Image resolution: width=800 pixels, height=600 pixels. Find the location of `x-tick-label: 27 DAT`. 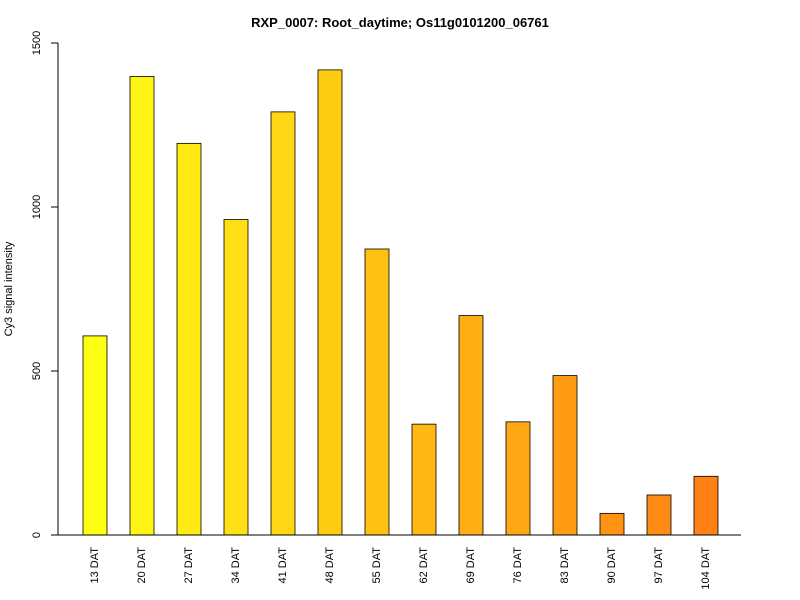

x-tick-label: 27 DAT is located at coordinates (189, 565).